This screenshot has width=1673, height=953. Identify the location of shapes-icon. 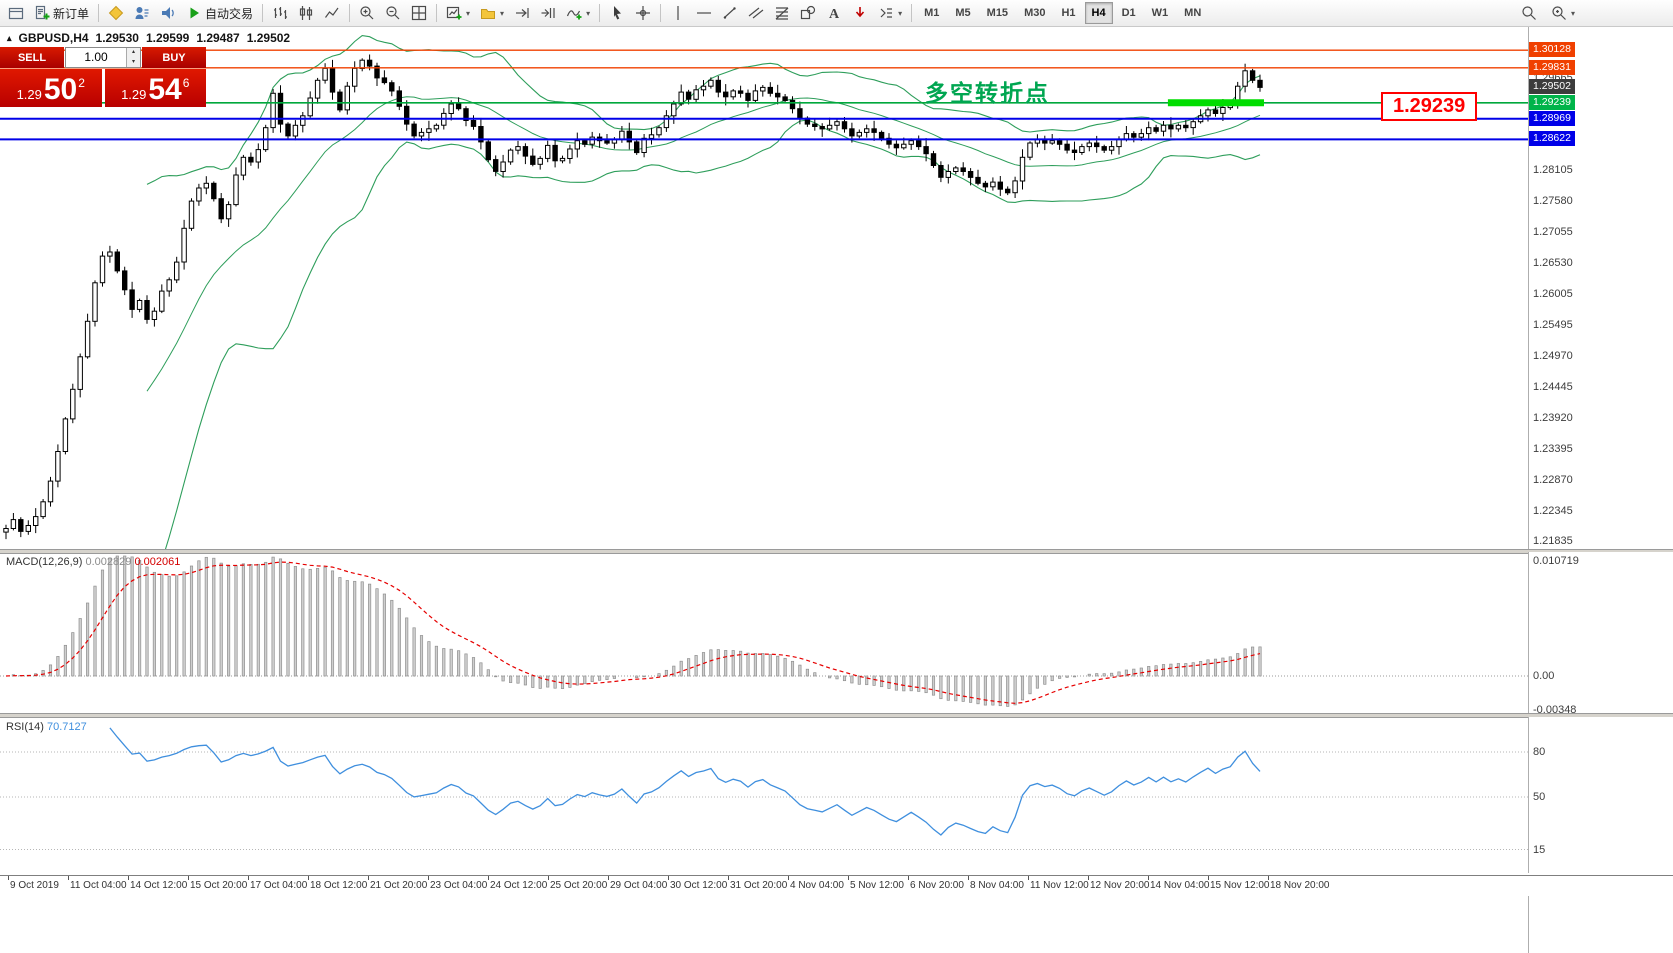
(808, 13).